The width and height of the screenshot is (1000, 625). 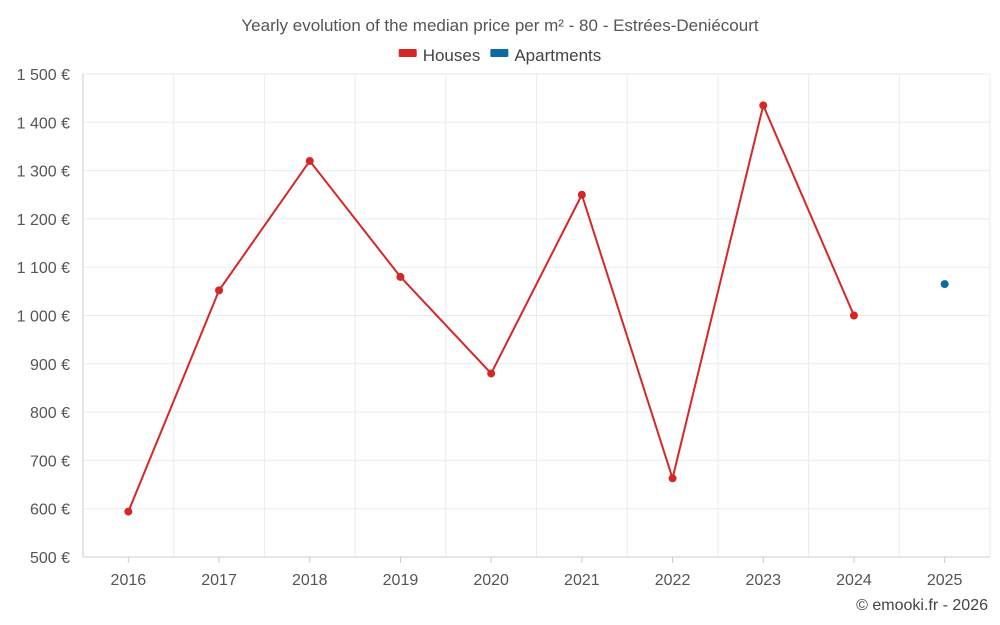 What do you see at coordinates (854, 580) in the screenshot?
I see `x-tick-label: 2024` at bounding box center [854, 580].